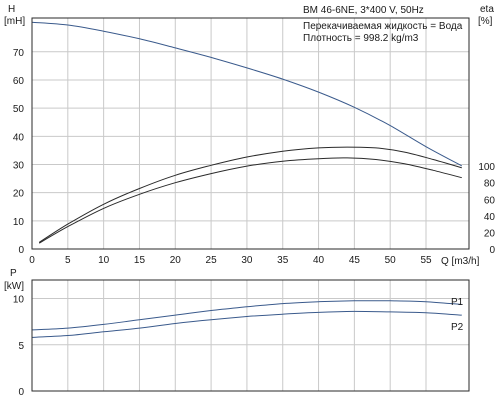 Image resolution: width=500 pixels, height=400 pixels. I want to click on power-curves, so click(246, 319).